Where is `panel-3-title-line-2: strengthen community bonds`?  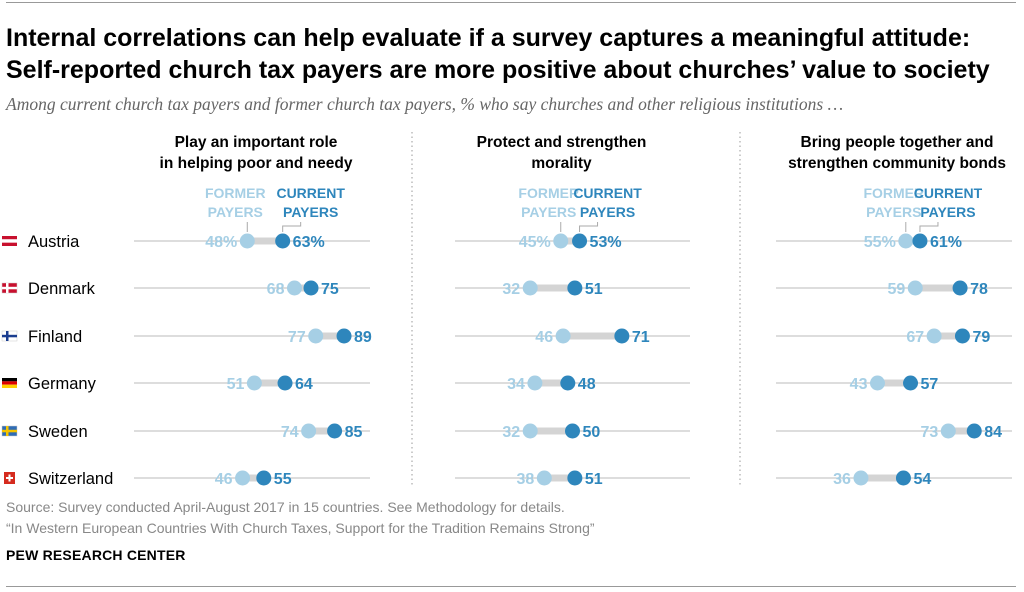 panel-3-title-line-2: strengthen community bonds is located at coordinates (897, 163).